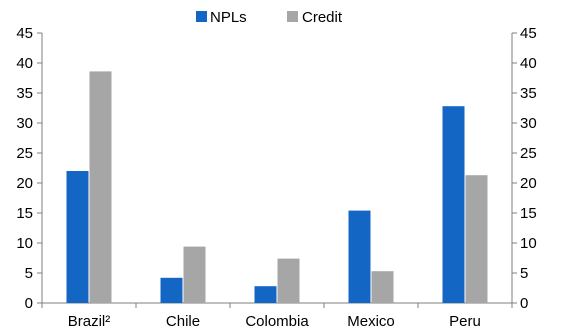 The image size is (564, 333). I want to click on y-tick-label-right: 35, so click(528, 93).